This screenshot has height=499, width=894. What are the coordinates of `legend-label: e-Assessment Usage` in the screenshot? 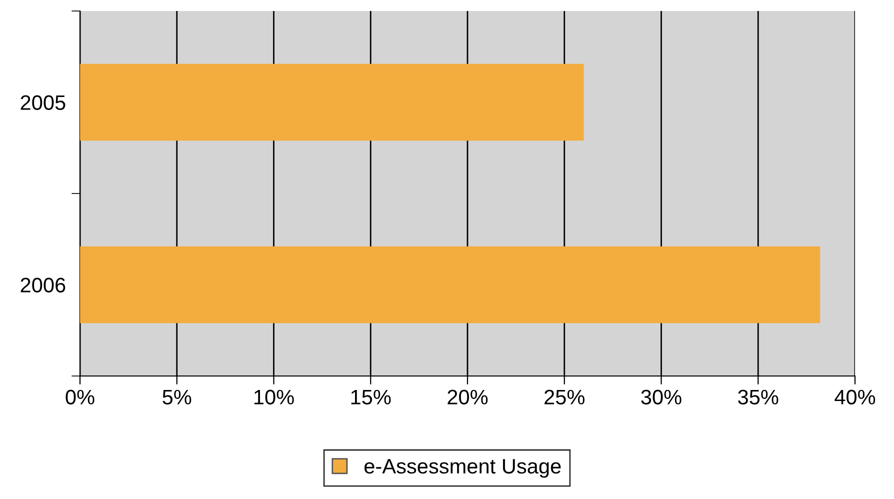 It's located at (462, 468).